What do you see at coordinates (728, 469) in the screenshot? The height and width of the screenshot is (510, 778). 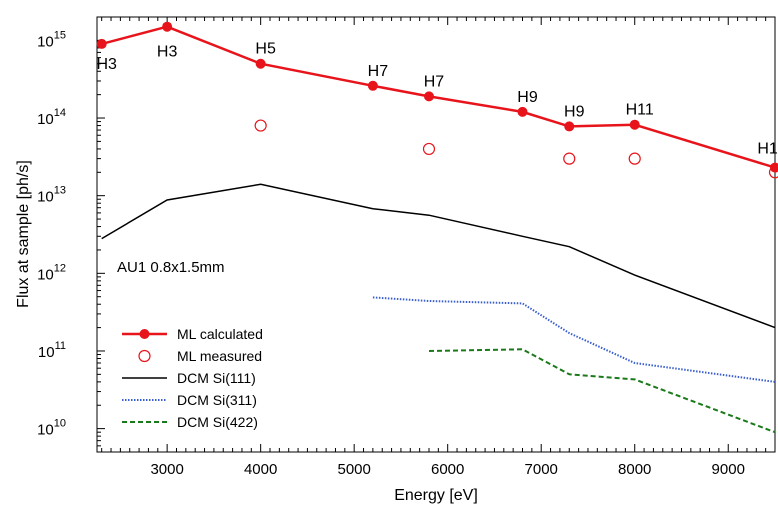 I see `x-tick-label: 9000` at bounding box center [728, 469].